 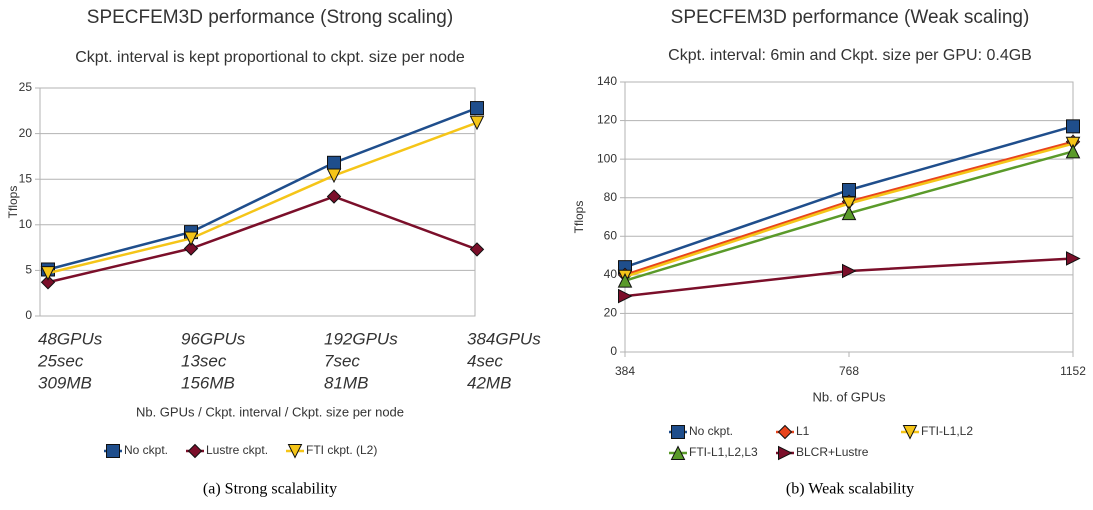 What do you see at coordinates (60, 360) in the screenshot?
I see `x-tick-label: 25sec` at bounding box center [60, 360].